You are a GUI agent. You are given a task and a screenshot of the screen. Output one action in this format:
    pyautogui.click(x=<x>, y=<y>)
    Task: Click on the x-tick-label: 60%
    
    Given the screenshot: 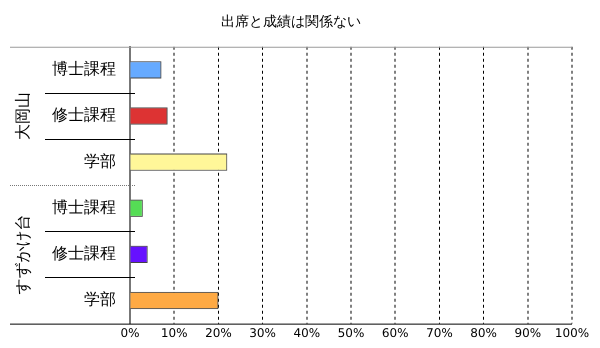 What is the action you would take?
    pyautogui.click(x=395, y=333)
    